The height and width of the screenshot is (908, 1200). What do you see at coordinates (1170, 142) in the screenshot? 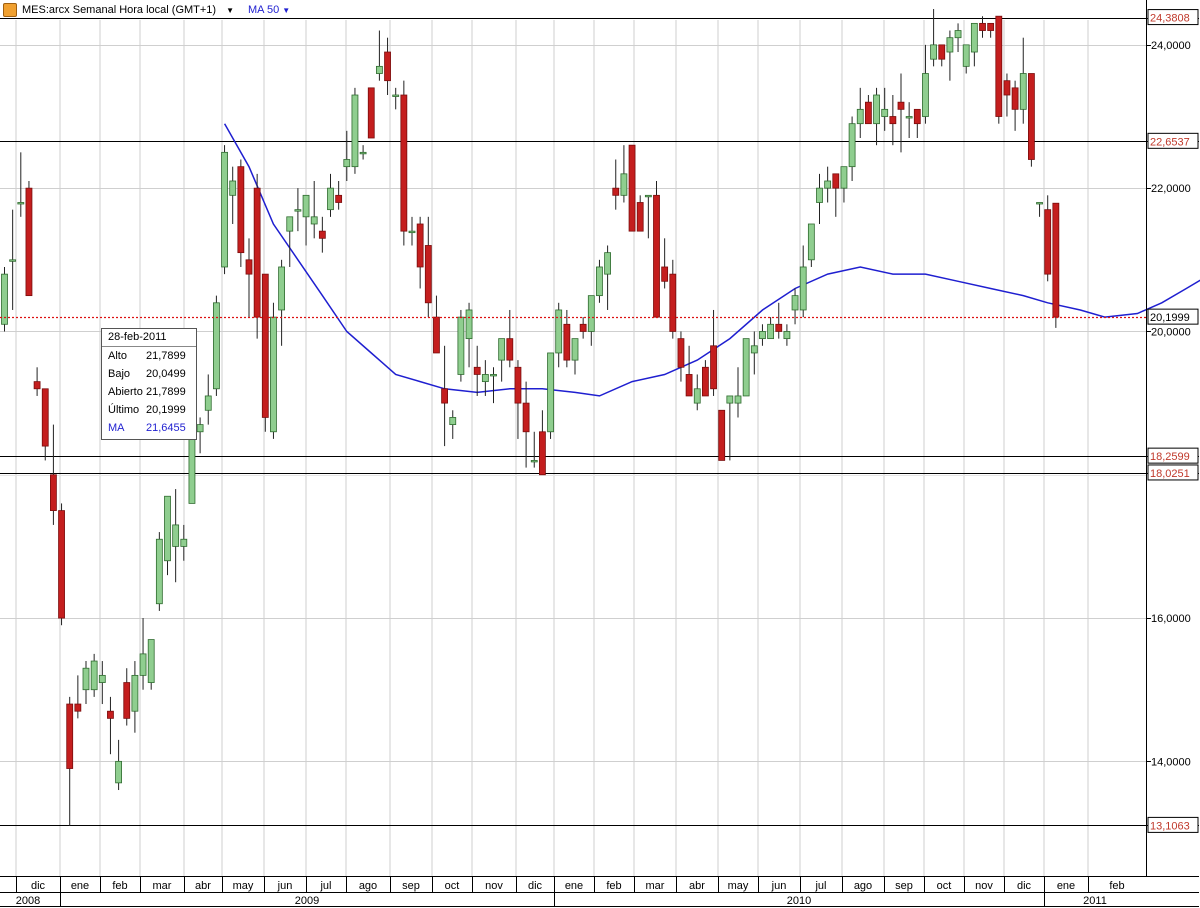
I see `level-label: 22,6537` at bounding box center [1170, 142].